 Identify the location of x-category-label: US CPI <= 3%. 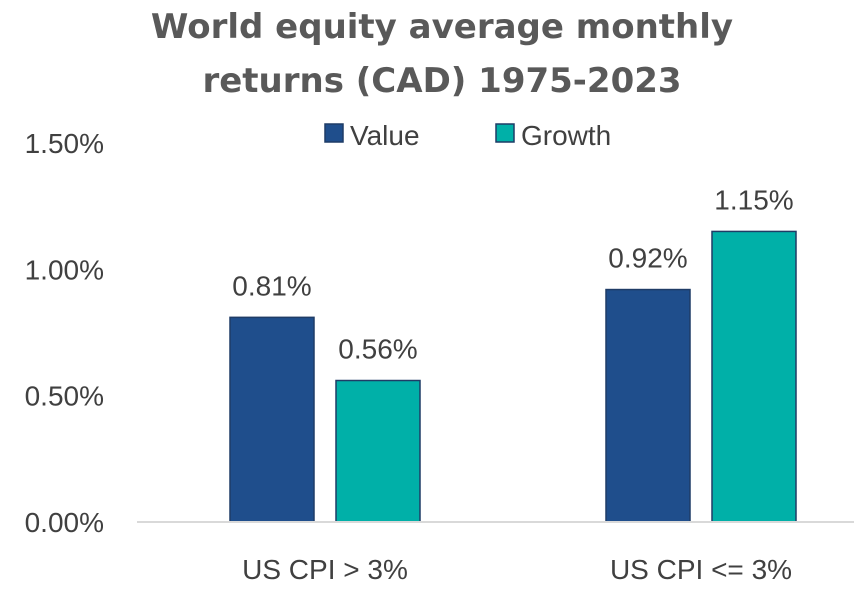
(701, 569).